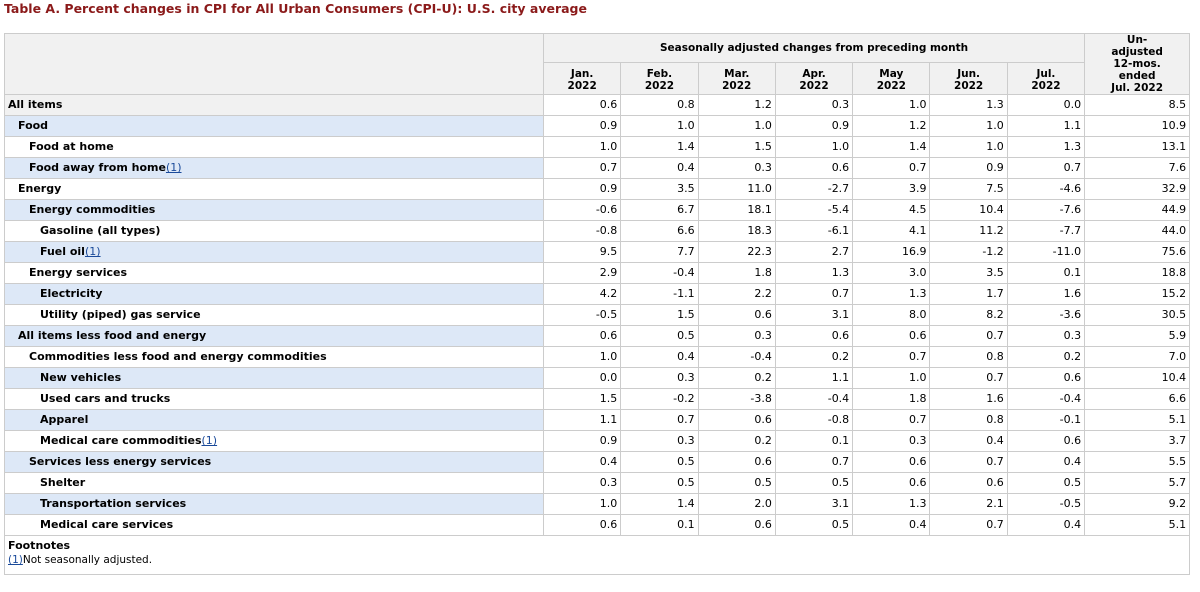  I want to click on row-label: Utility (piped) gas service, so click(274, 315).